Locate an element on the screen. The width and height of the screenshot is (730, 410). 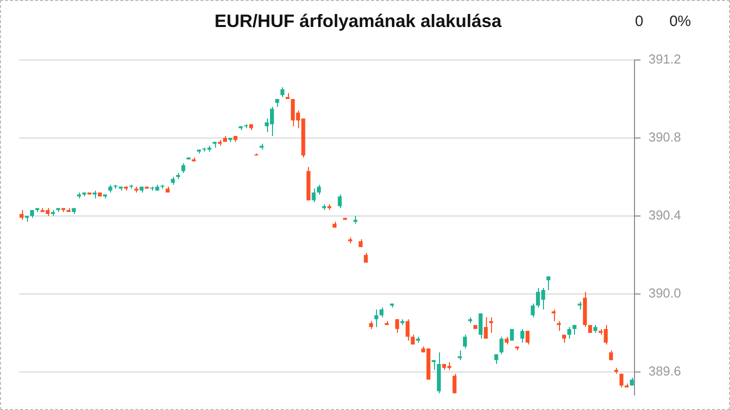
y-tick-label: 389.6 is located at coordinates (665, 370).